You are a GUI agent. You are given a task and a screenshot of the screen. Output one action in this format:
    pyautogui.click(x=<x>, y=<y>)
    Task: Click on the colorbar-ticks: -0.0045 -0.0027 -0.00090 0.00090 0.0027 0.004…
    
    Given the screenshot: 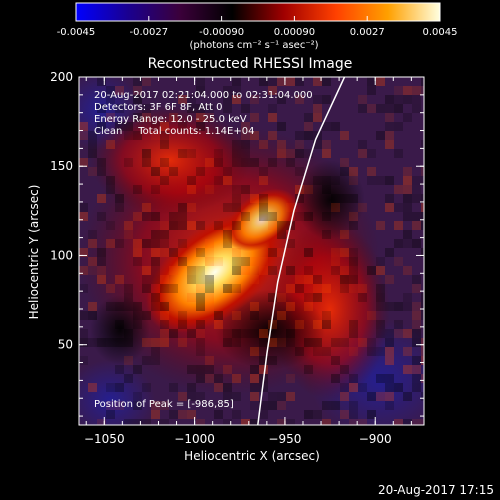 What is the action you would take?
    pyautogui.click(x=257, y=27)
    